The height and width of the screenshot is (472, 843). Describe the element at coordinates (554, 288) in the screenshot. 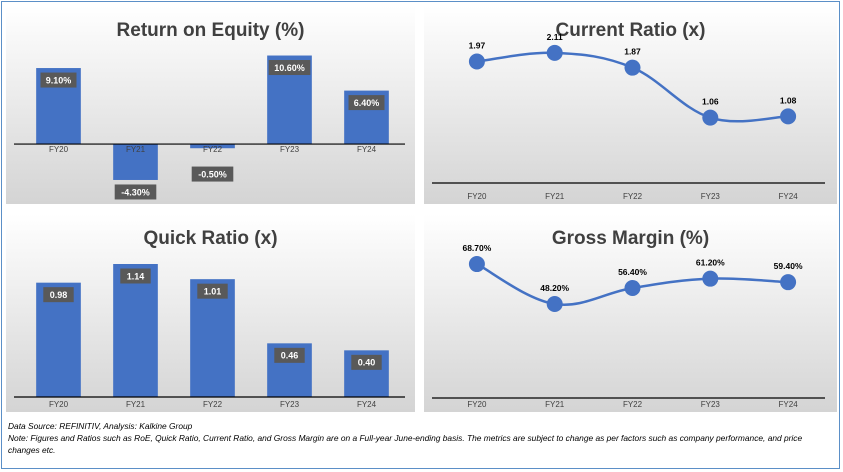

I see `data-label-fy21: 48.20%` at that location.